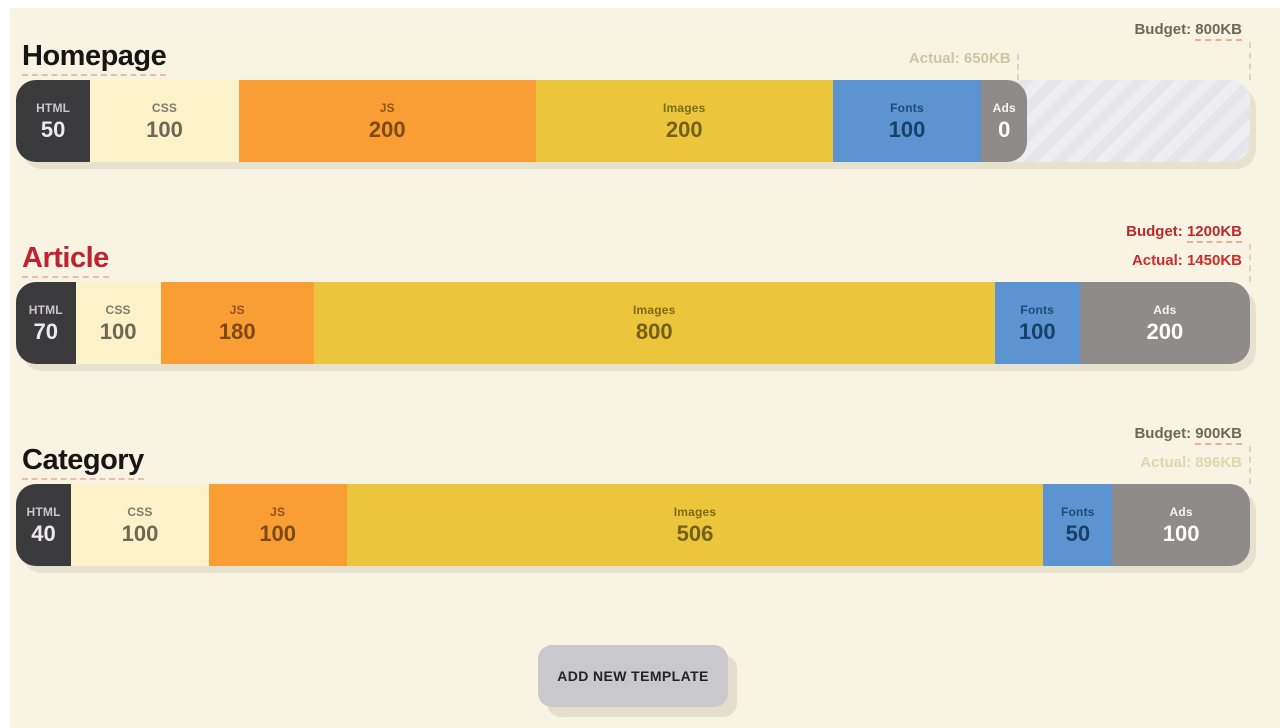 The width and height of the screenshot is (1280, 728). Describe the element at coordinates (1214, 233) in the screenshot. I see `budget-value: 1200KB` at that location.